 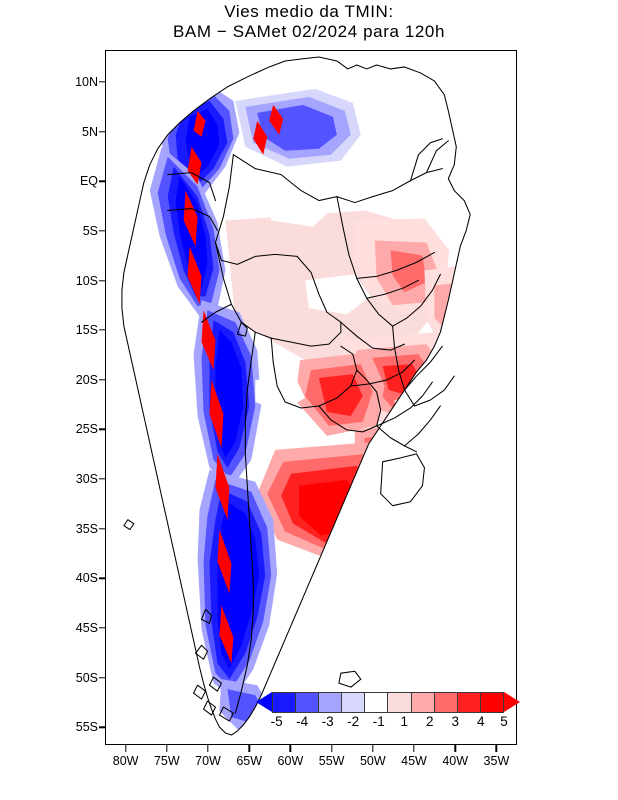 I want to click on y-tick-40S: 40S, so click(x=86, y=578).